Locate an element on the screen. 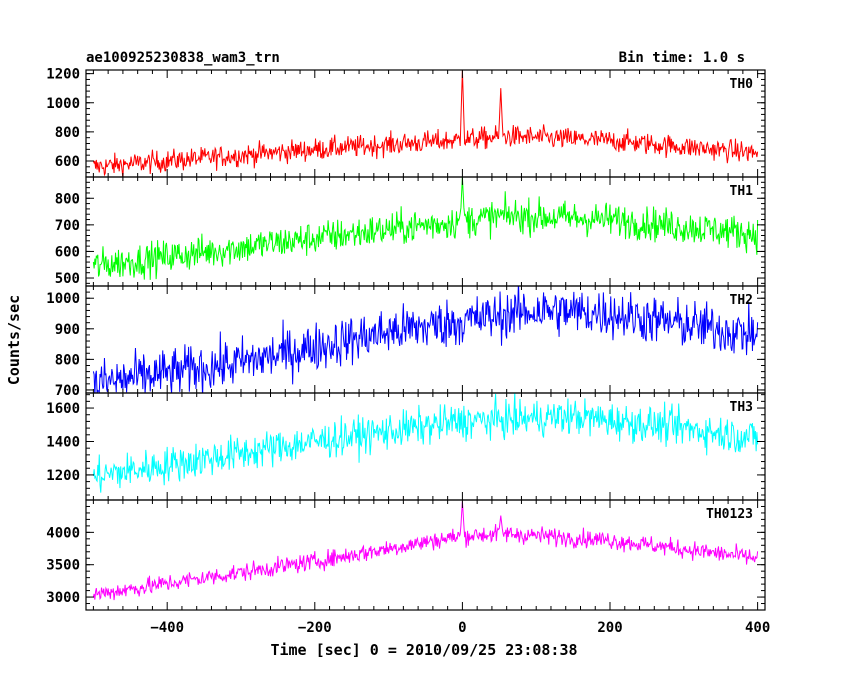 Image resolution: width=850 pixels, height=680 pixels. y-tick-label: 1600 is located at coordinates (63, 409).